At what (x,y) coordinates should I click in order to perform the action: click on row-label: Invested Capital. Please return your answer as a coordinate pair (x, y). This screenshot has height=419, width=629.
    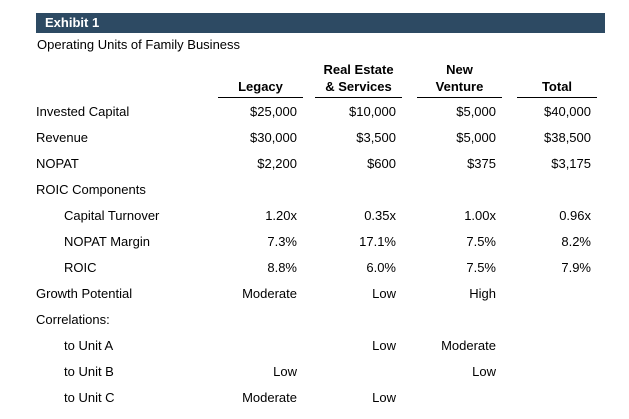
    Looking at the image, I should click on (83, 111).